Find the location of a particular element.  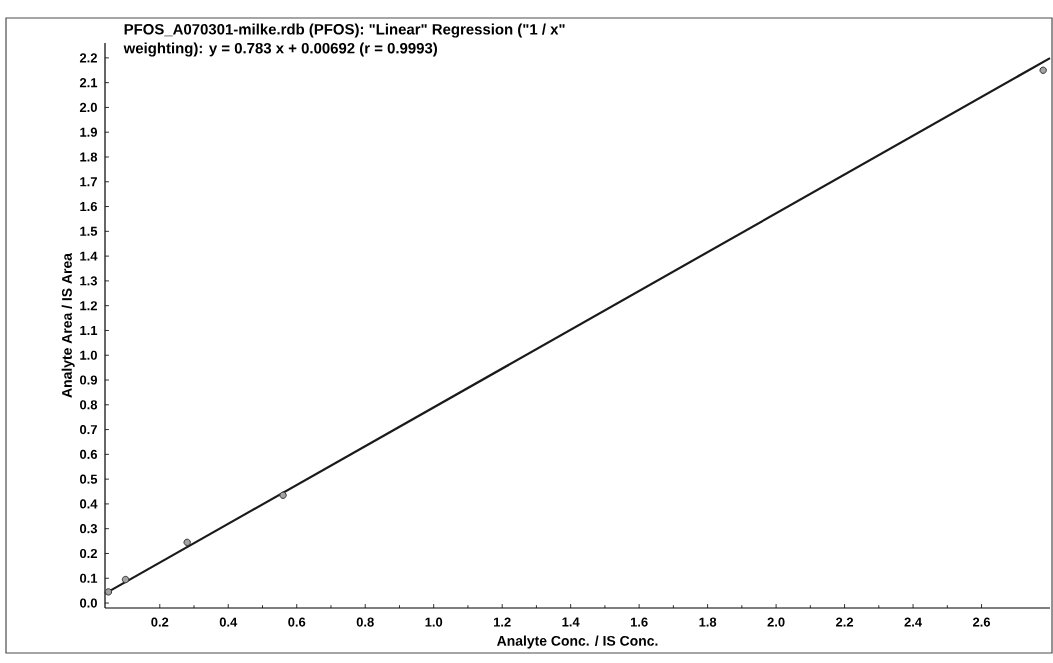

y-tick-label: 0.2 is located at coordinates (88, 553).